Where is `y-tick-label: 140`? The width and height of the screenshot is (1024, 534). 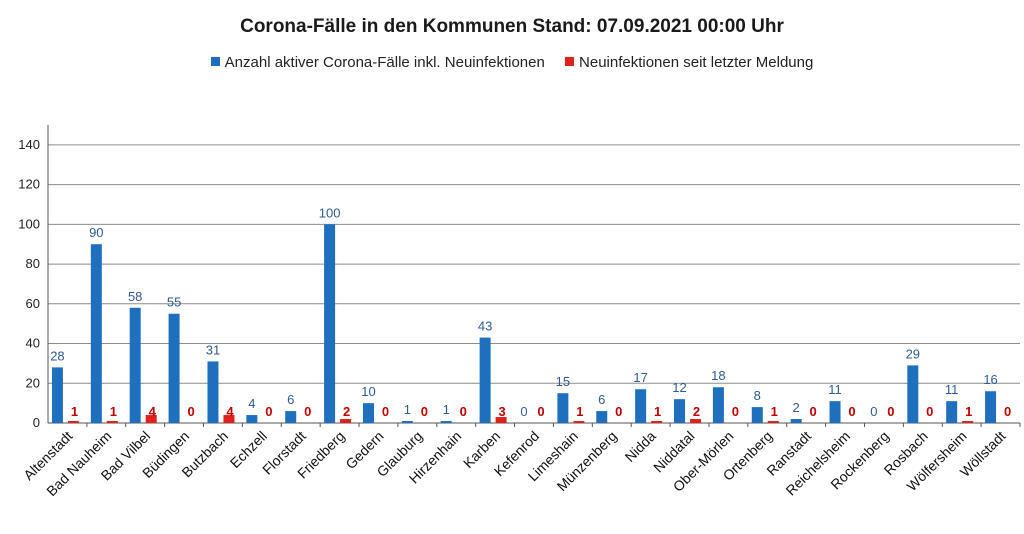
y-tick-label: 140 is located at coordinates (29, 144).